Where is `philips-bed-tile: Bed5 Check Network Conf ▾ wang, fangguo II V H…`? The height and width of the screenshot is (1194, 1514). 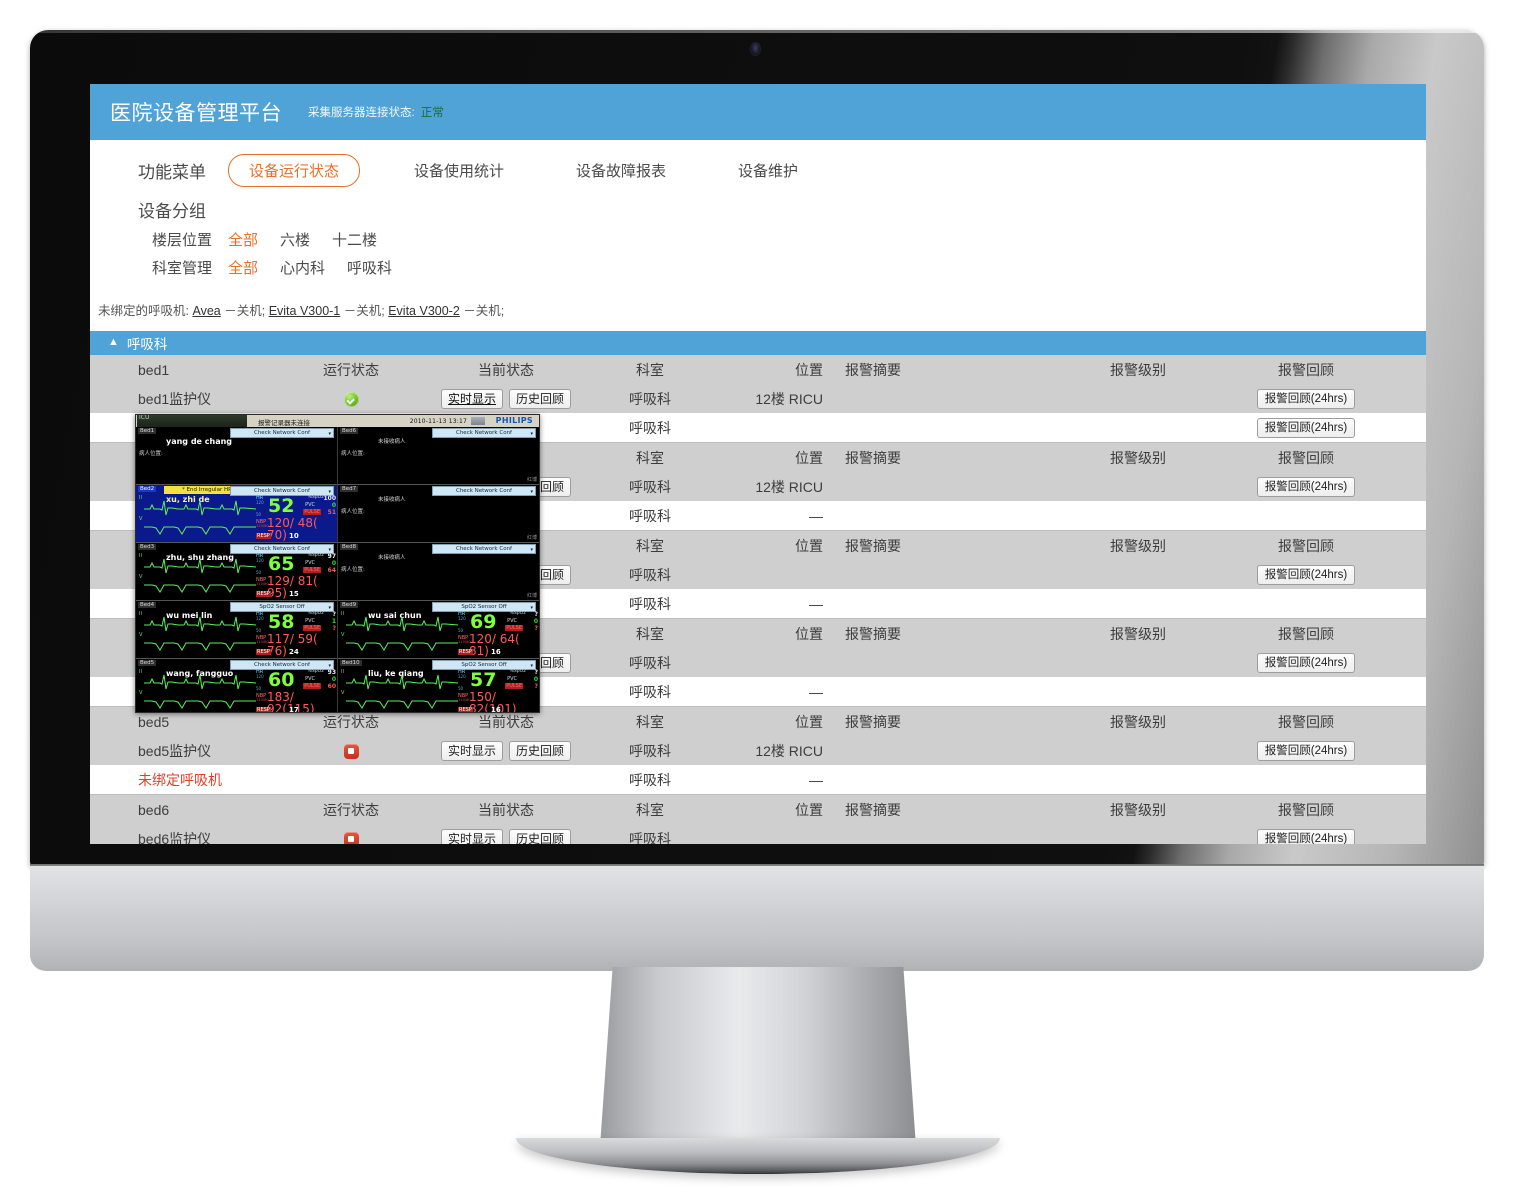
philips-bed-tile: Bed5 Check Network Conf ▾ wang, fangguo II V H… is located at coordinates (236, 685).